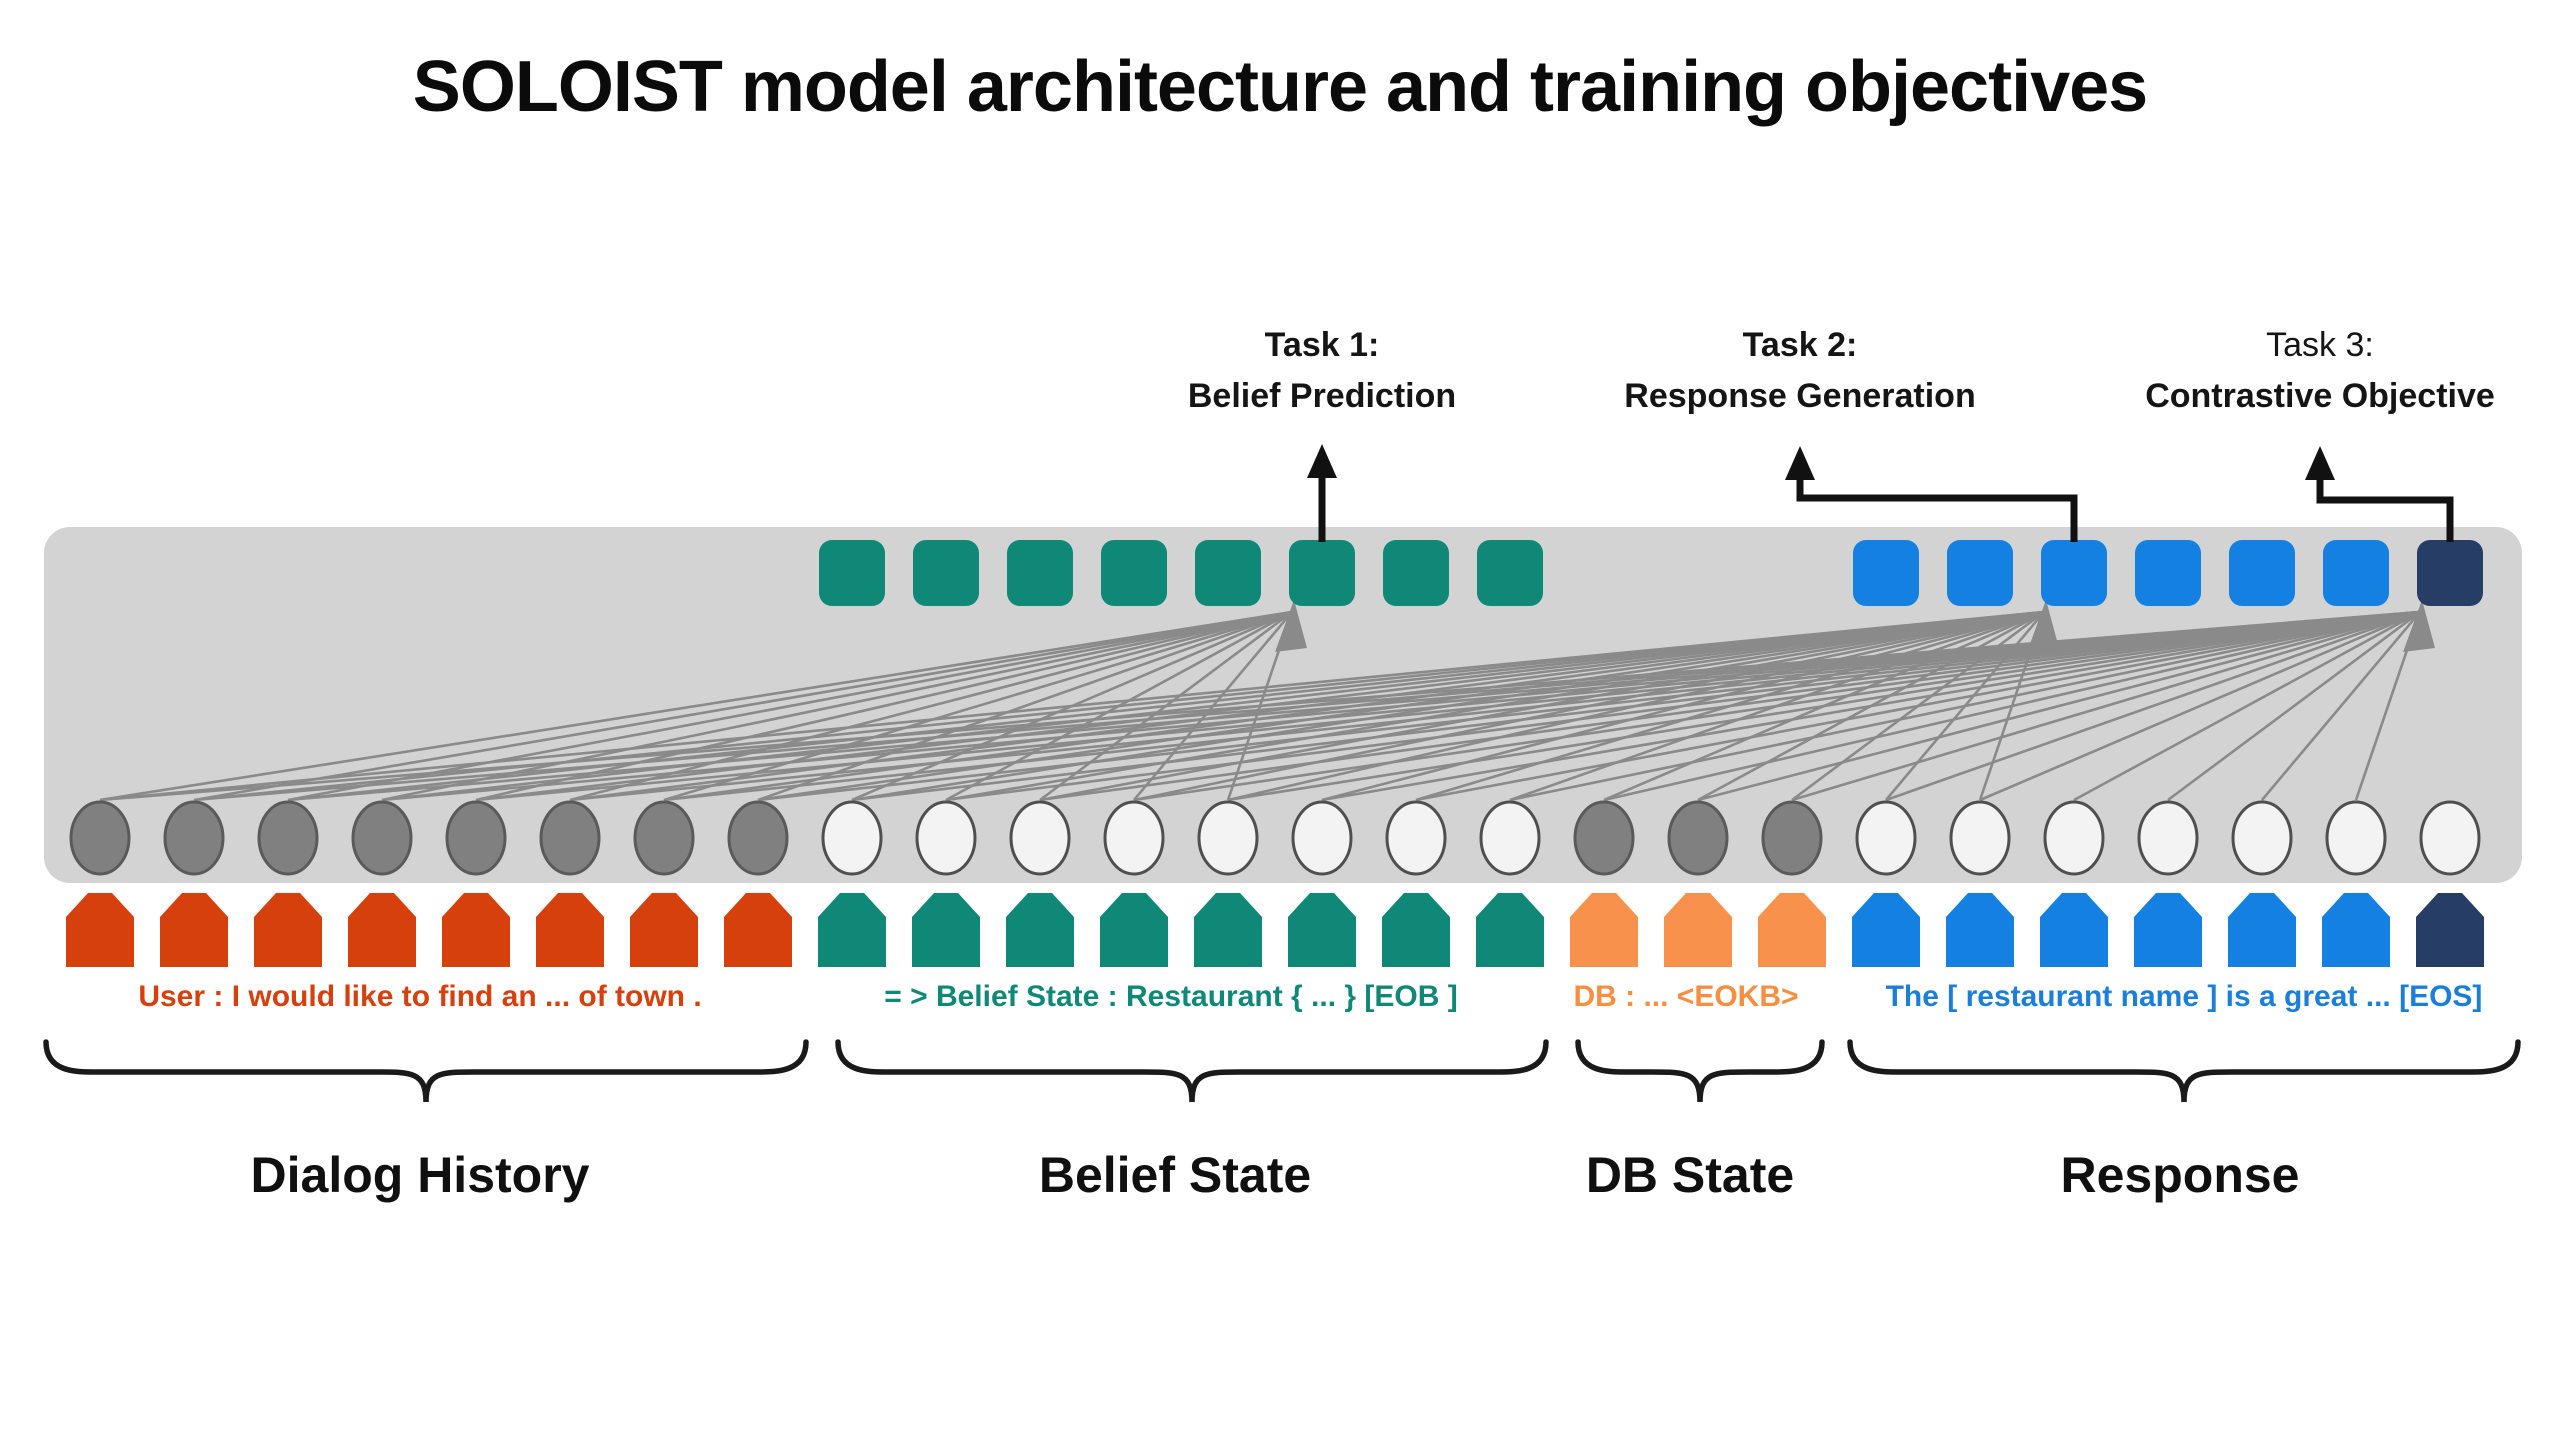 The height and width of the screenshot is (1441, 2560). Describe the element at coordinates (1800, 345) in the screenshot. I see `task2-line1: Task 2:` at that location.